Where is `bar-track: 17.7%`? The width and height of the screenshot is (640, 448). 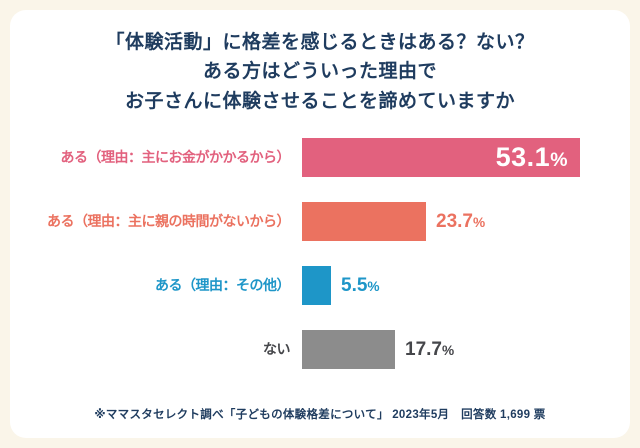
bar-track: 17.7% is located at coordinates (459, 350).